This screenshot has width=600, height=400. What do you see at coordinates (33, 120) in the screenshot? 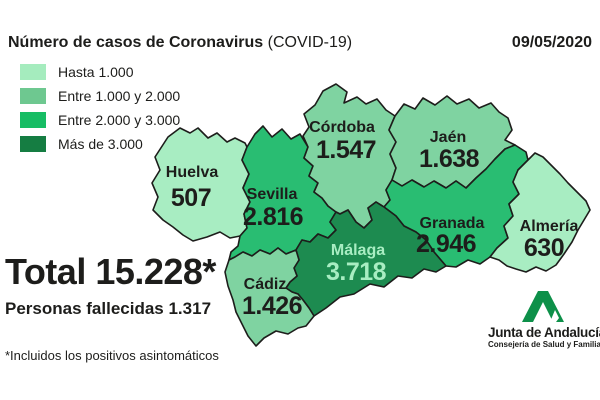
I see `legend-swatch-bin3` at bounding box center [33, 120].